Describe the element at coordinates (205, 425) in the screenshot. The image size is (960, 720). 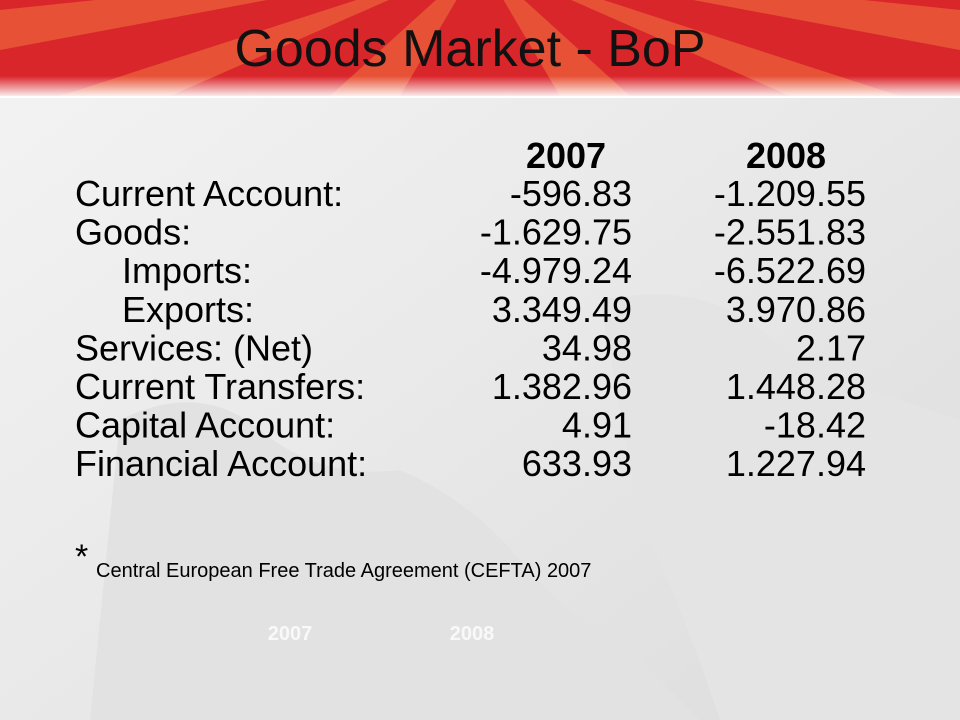
I see `row-label: Capital Account:` at that location.